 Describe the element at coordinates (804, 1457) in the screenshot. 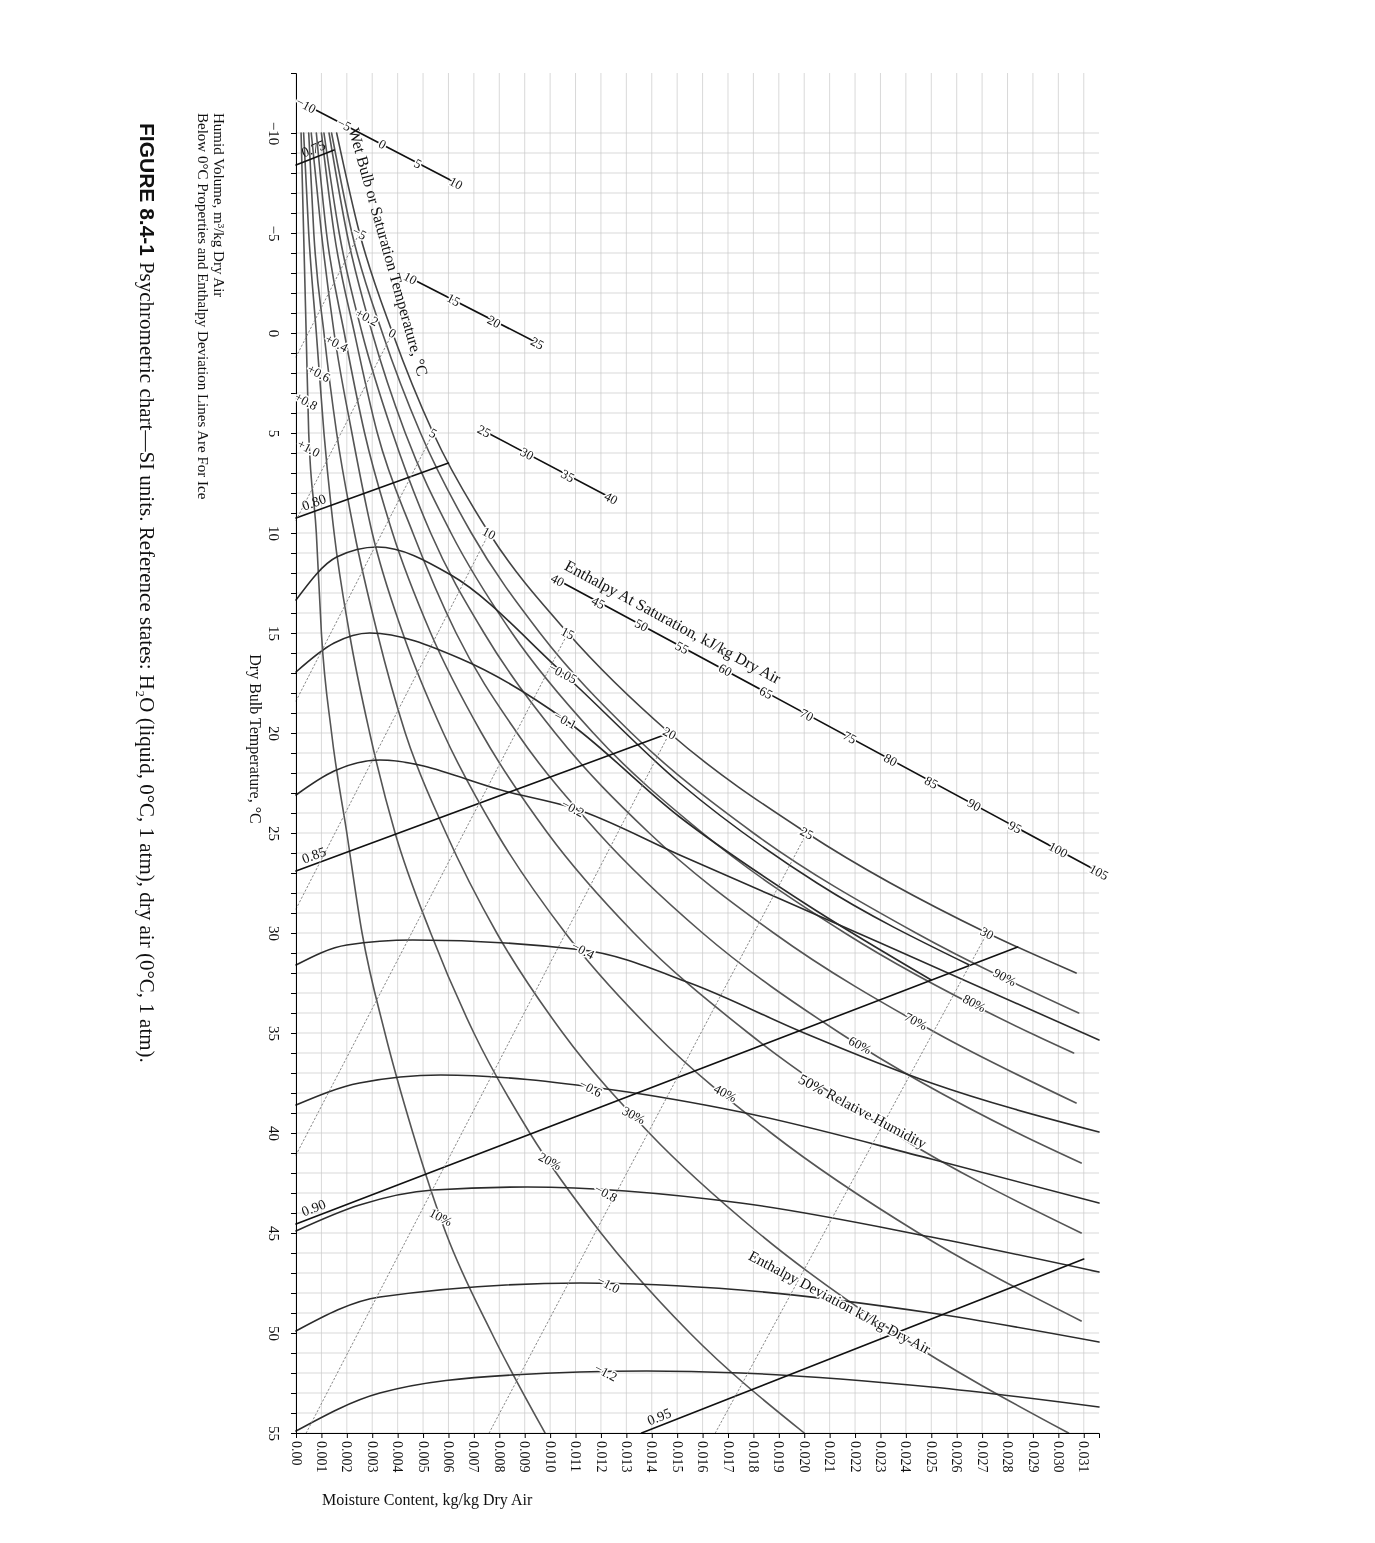

I see `x-tick-label: 0.020` at that location.